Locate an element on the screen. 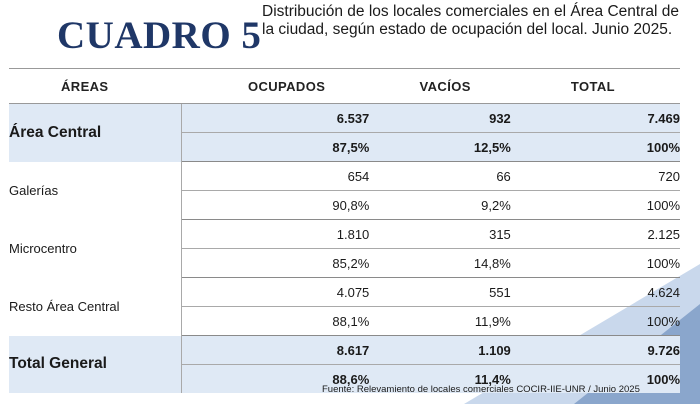 The image size is (700, 404). column-header-ocupados: OCUPADOS is located at coordinates (275, 86).